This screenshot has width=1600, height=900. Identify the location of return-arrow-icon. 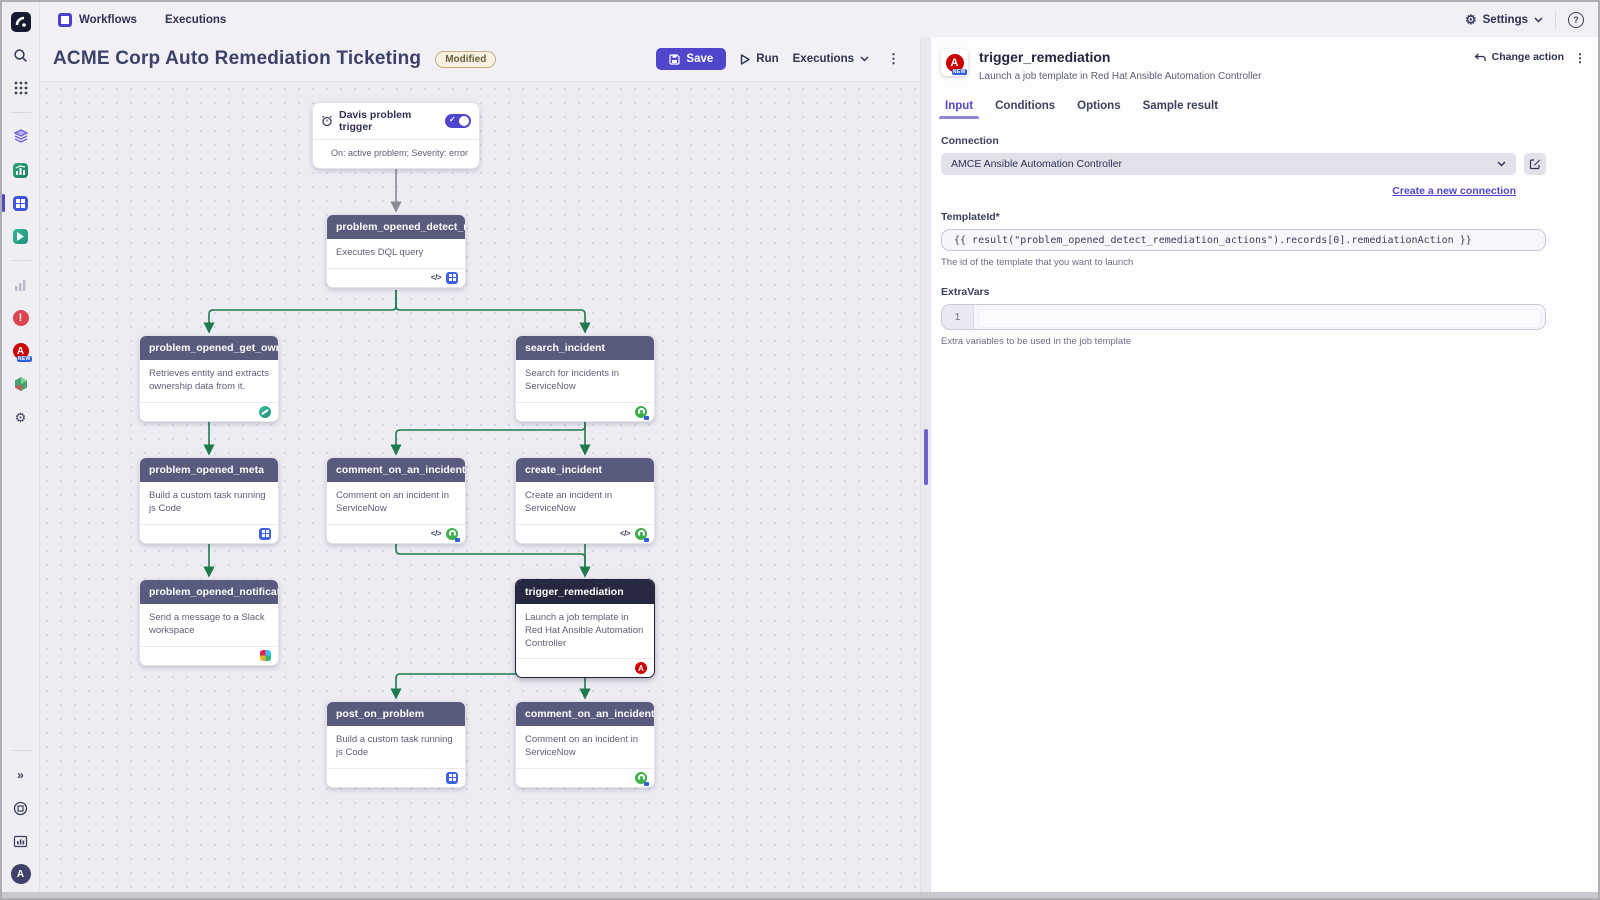
(1480, 57).